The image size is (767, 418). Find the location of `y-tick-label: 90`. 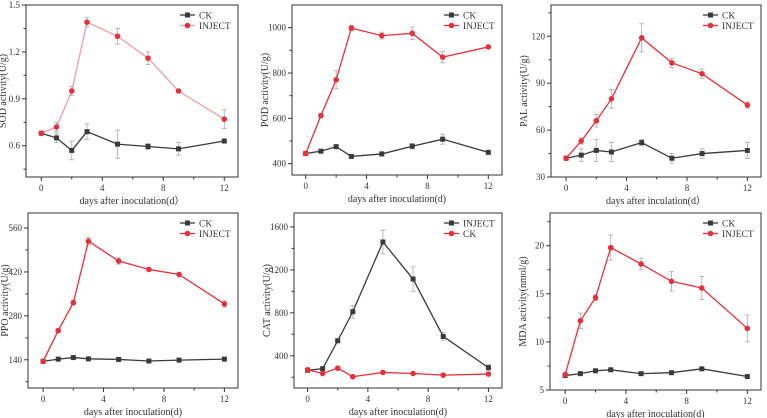

y-tick-label: 90 is located at coordinates (541, 83).